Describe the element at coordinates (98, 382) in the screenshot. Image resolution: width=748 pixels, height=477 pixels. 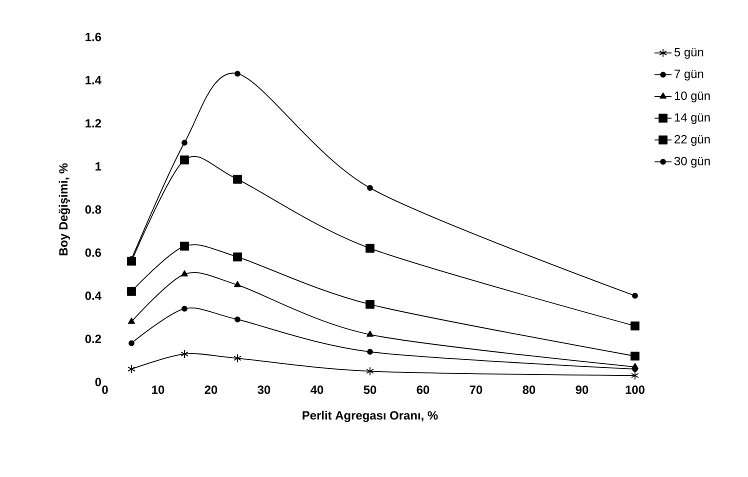
I see `y-tick-label: 0` at that location.